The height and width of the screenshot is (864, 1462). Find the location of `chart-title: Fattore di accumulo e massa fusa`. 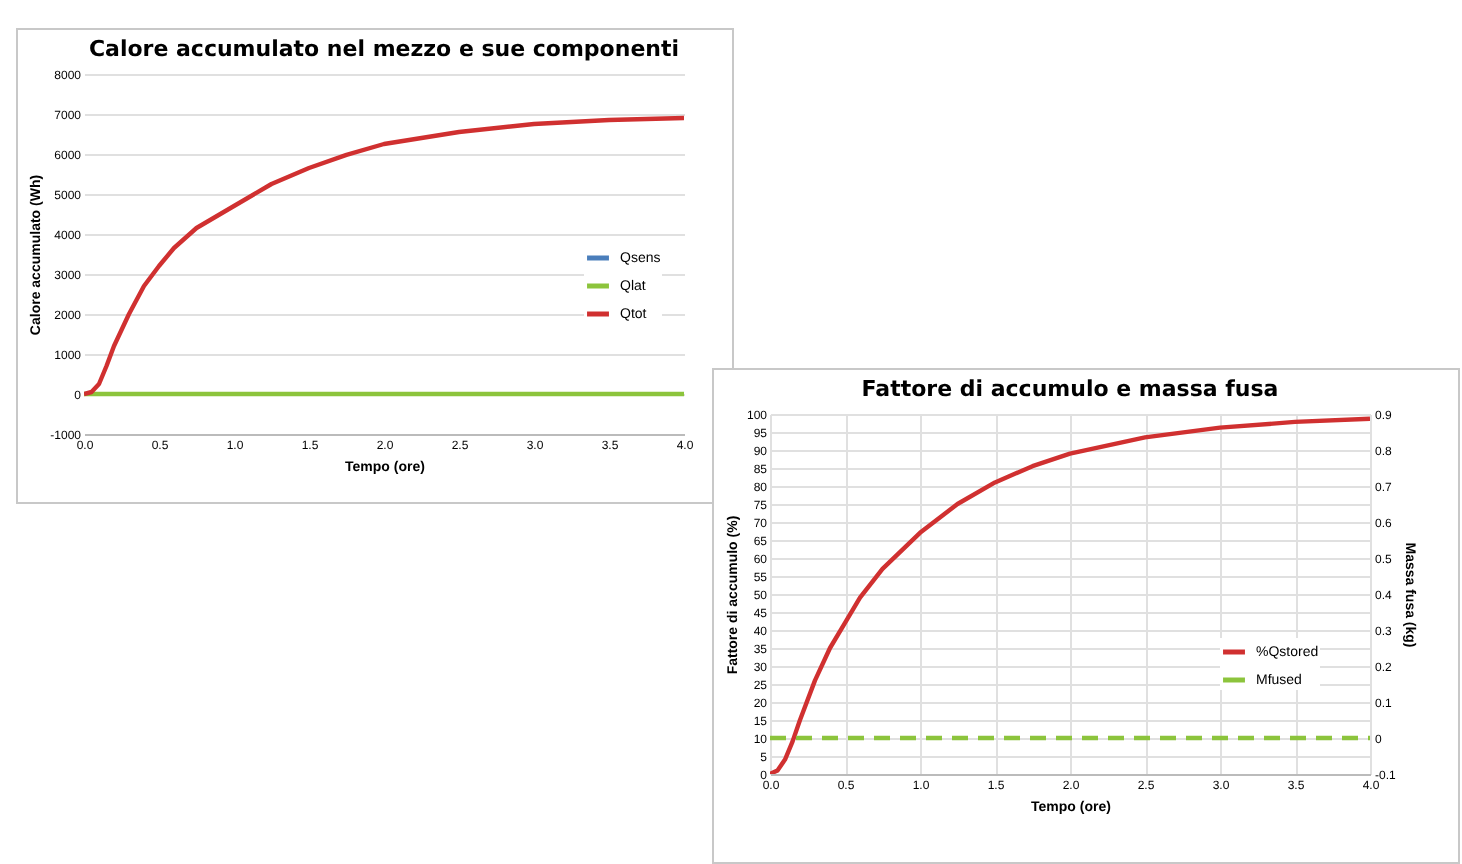

chart-title: Fattore di accumulo e massa fusa is located at coordinates (1070, 389).